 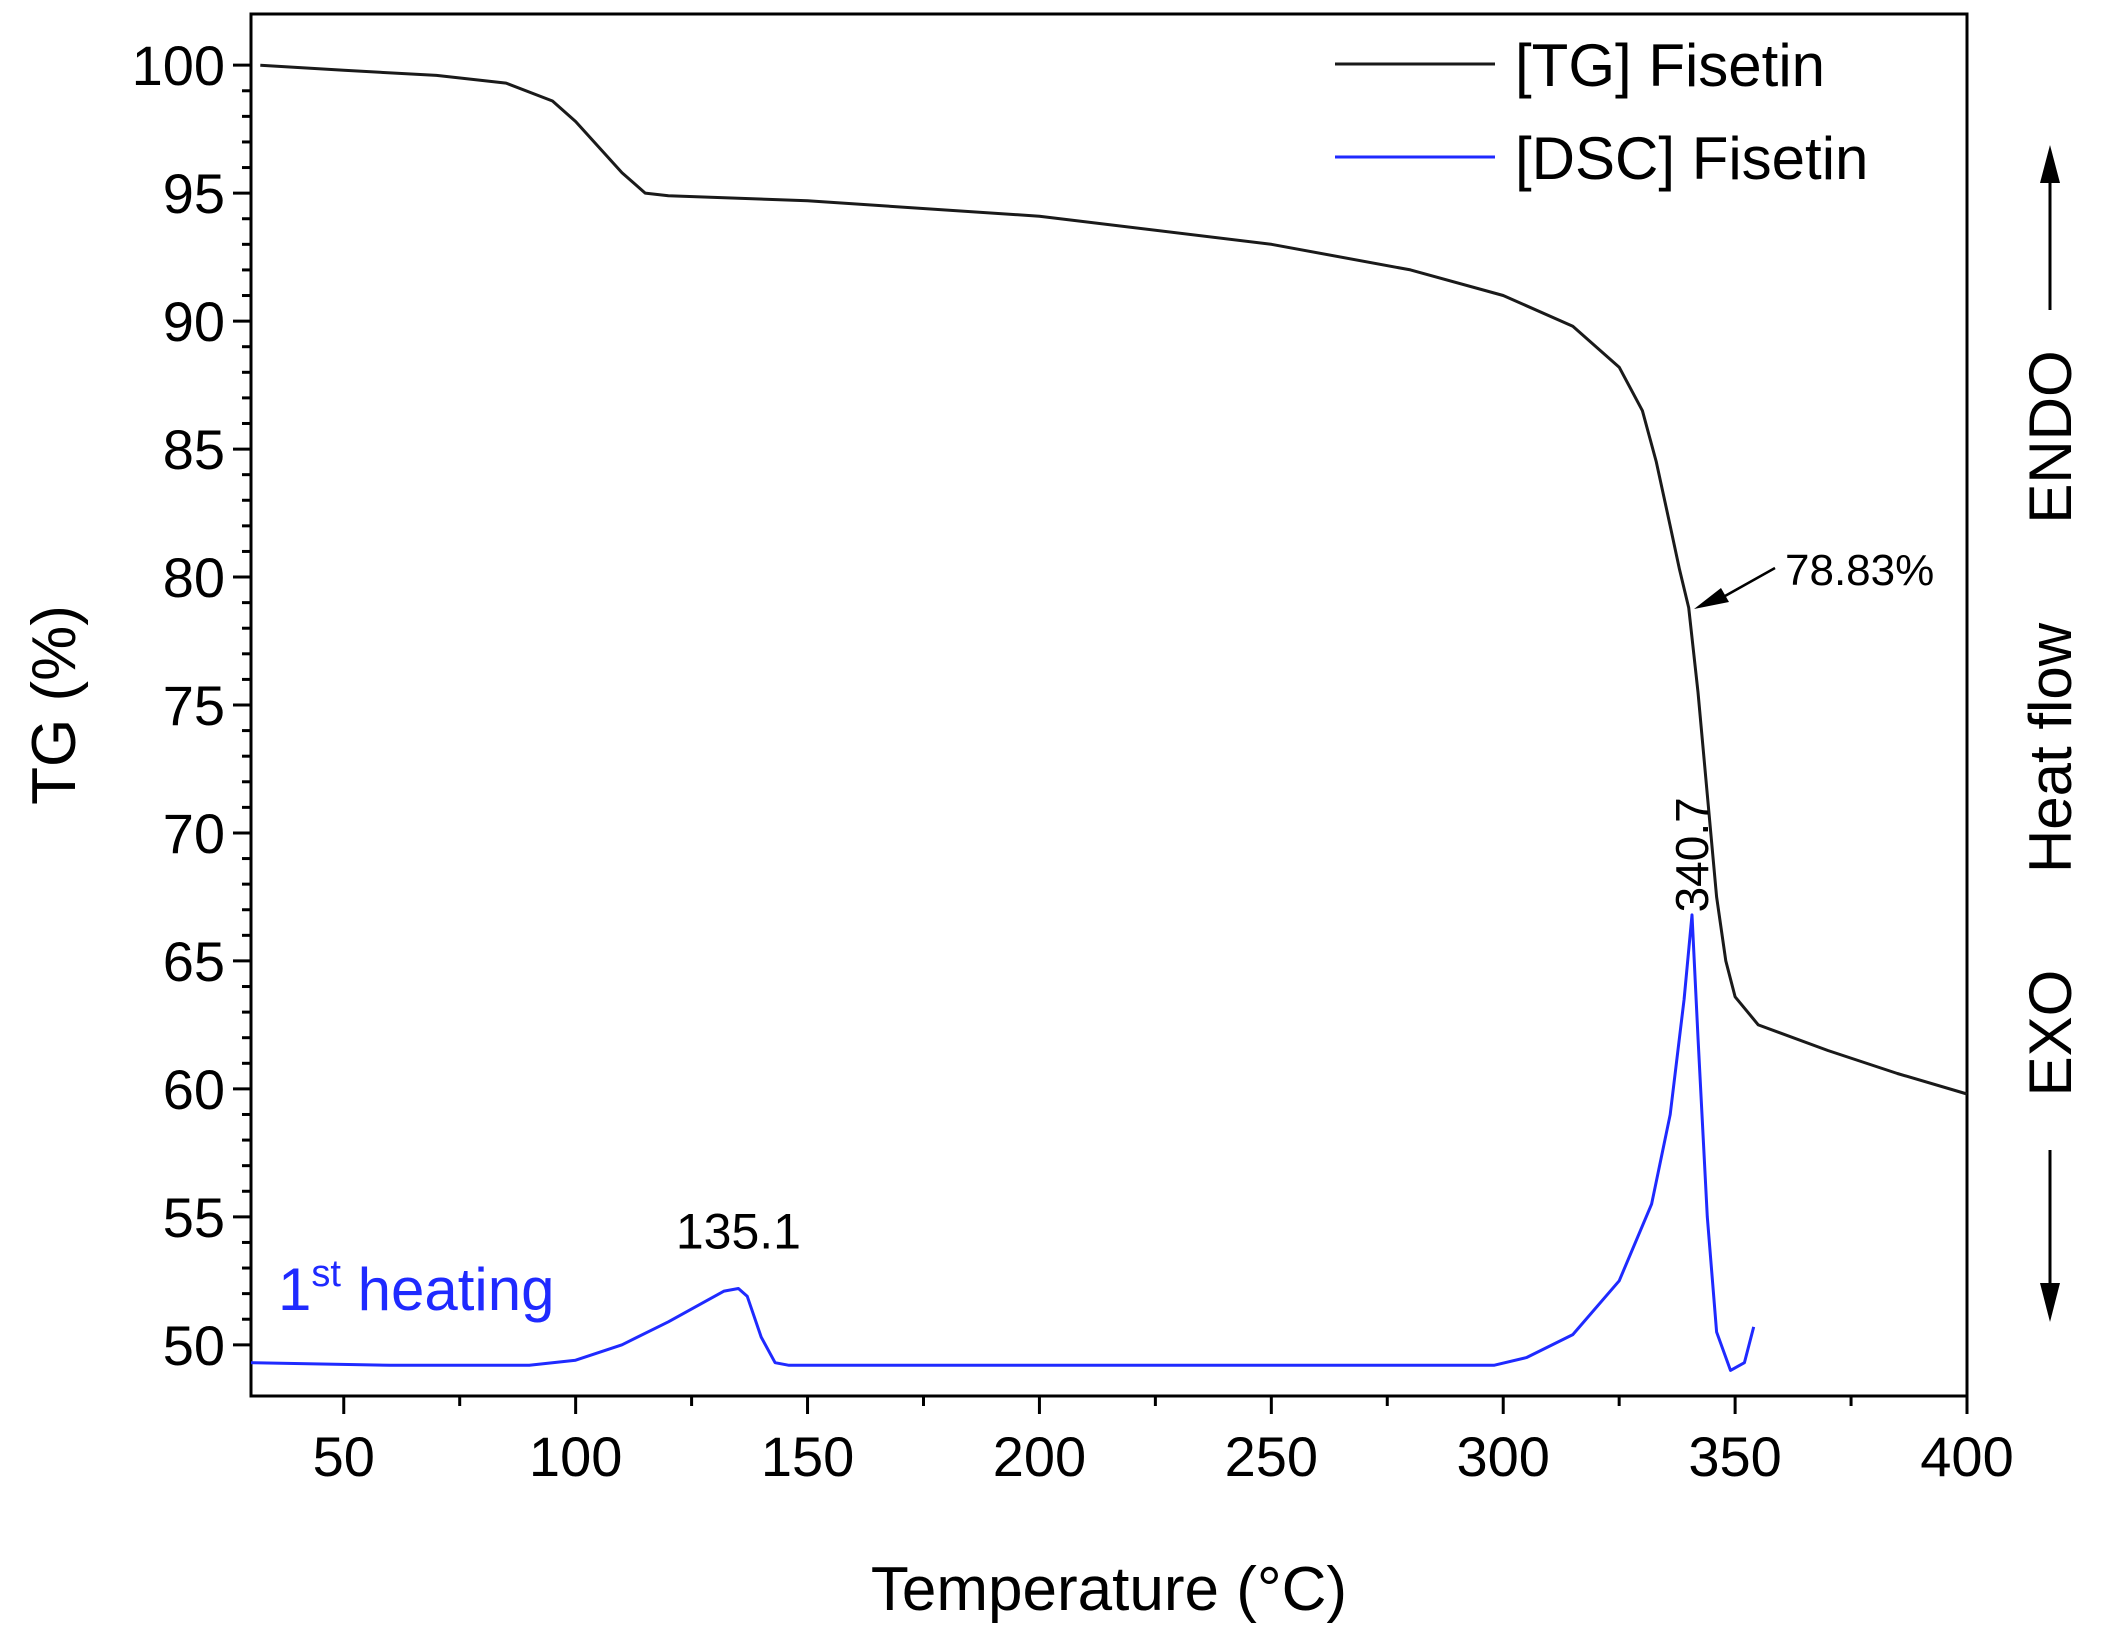 I want to click on x-tick-label: 200, so click(x=1039, y=1456).